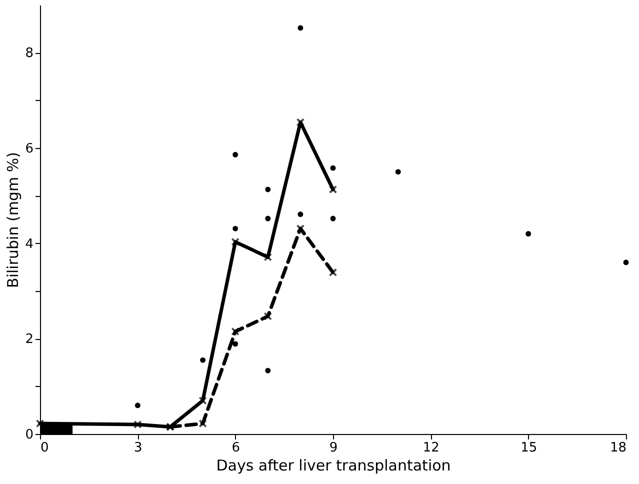  I want to click on y-axis-title: Bilirubin (mgm %), so click(13, 220).